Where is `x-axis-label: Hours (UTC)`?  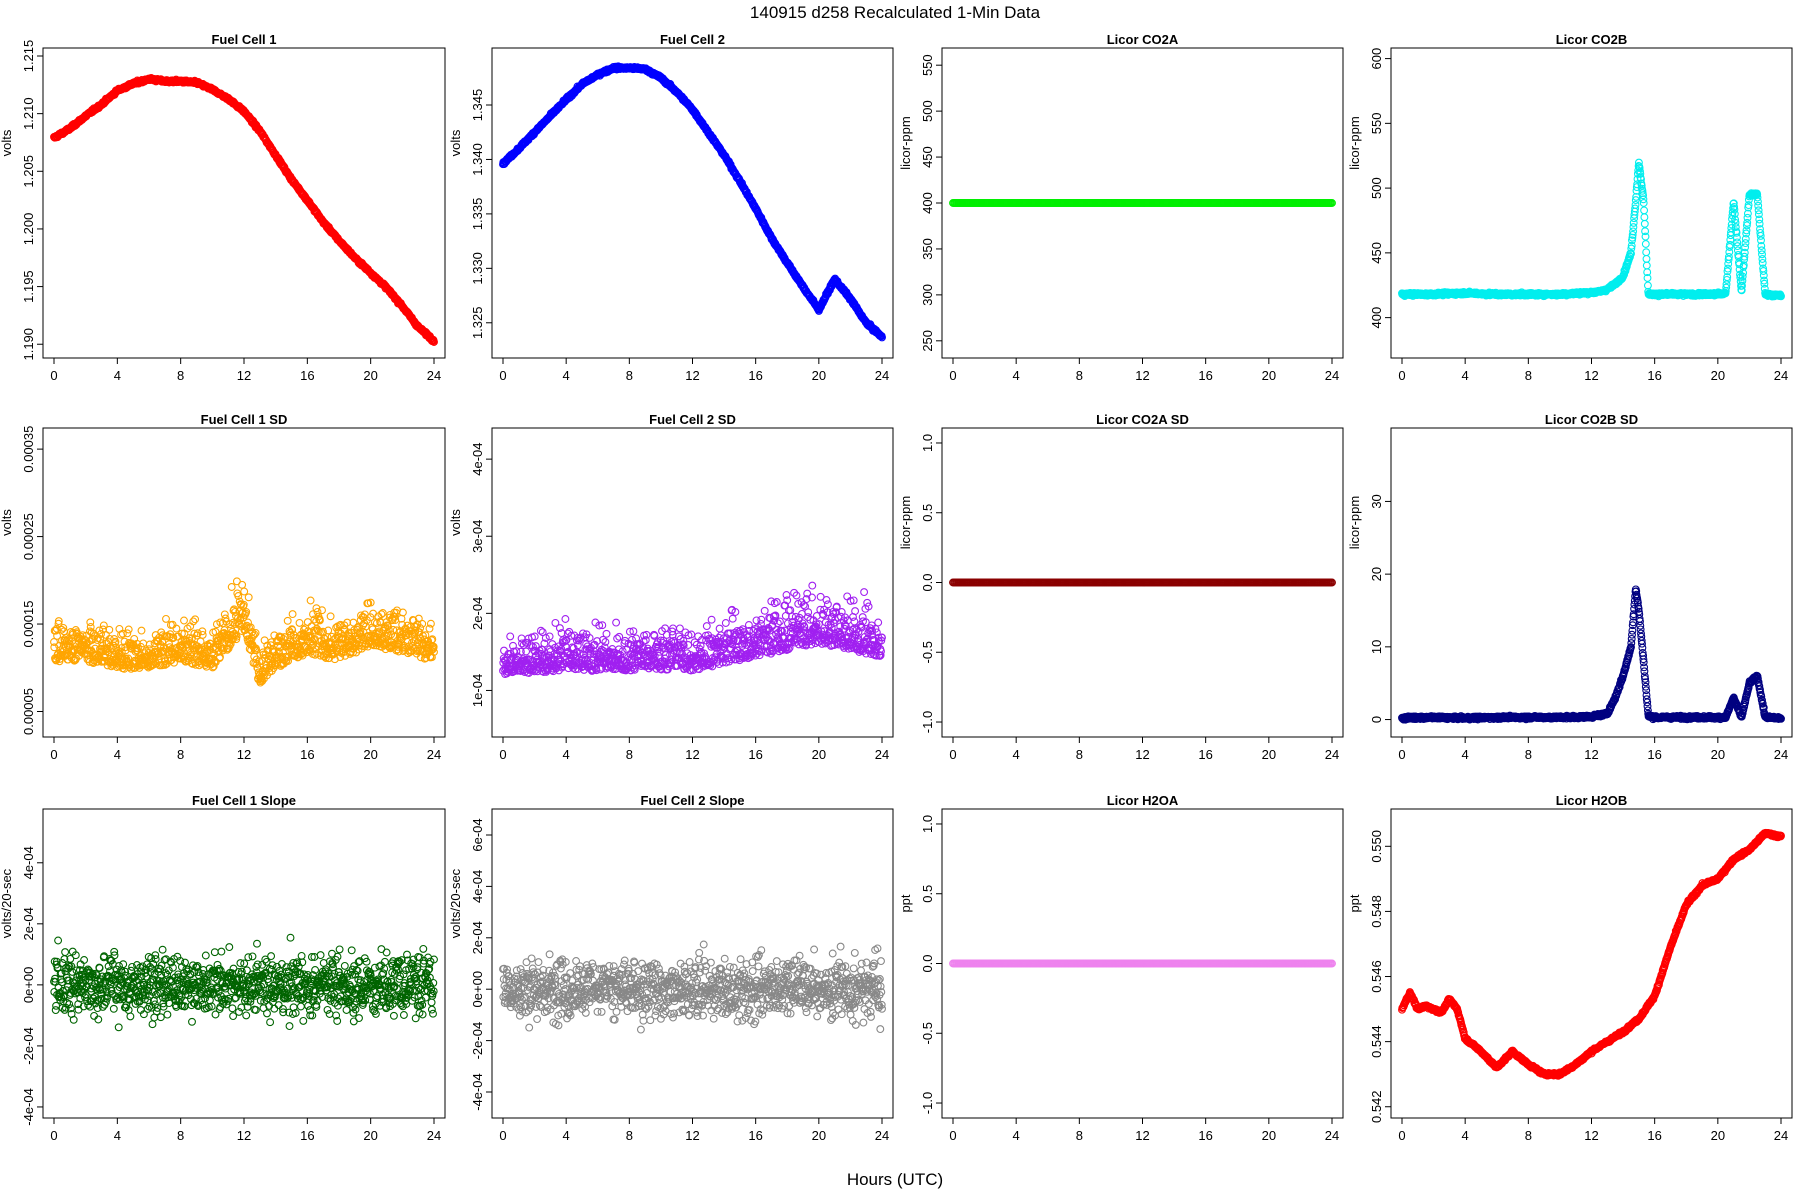
x-axis-label: Hours (UTC) is located at coordinates (895, 1179).